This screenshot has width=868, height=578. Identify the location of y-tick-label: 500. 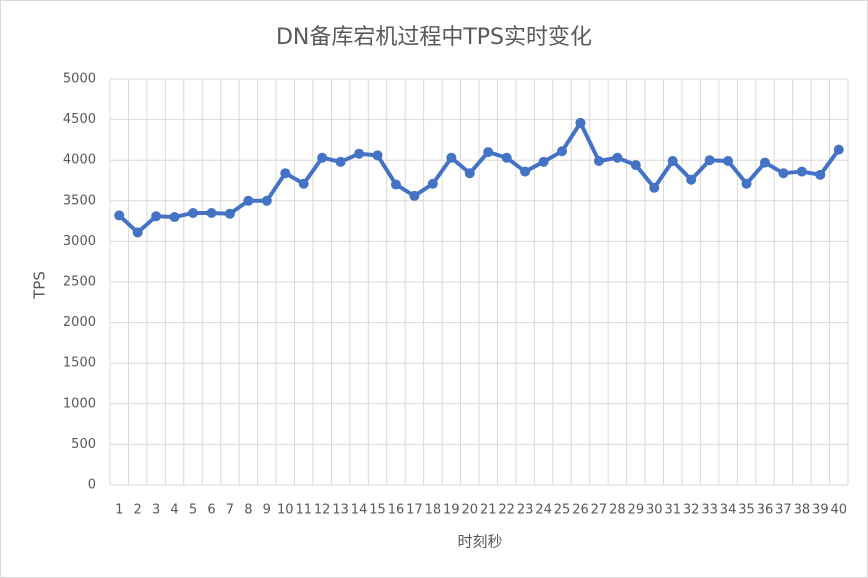
(83, 444).